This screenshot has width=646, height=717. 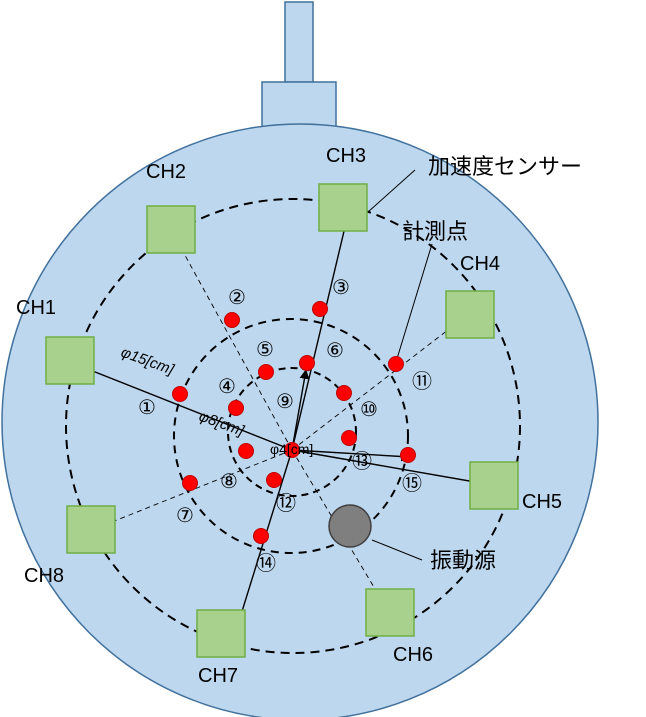 What do you see at coordinates (412, 483) in the screenshot?
I see `point-label-15: ⑮` at bounding box center [412, 483].